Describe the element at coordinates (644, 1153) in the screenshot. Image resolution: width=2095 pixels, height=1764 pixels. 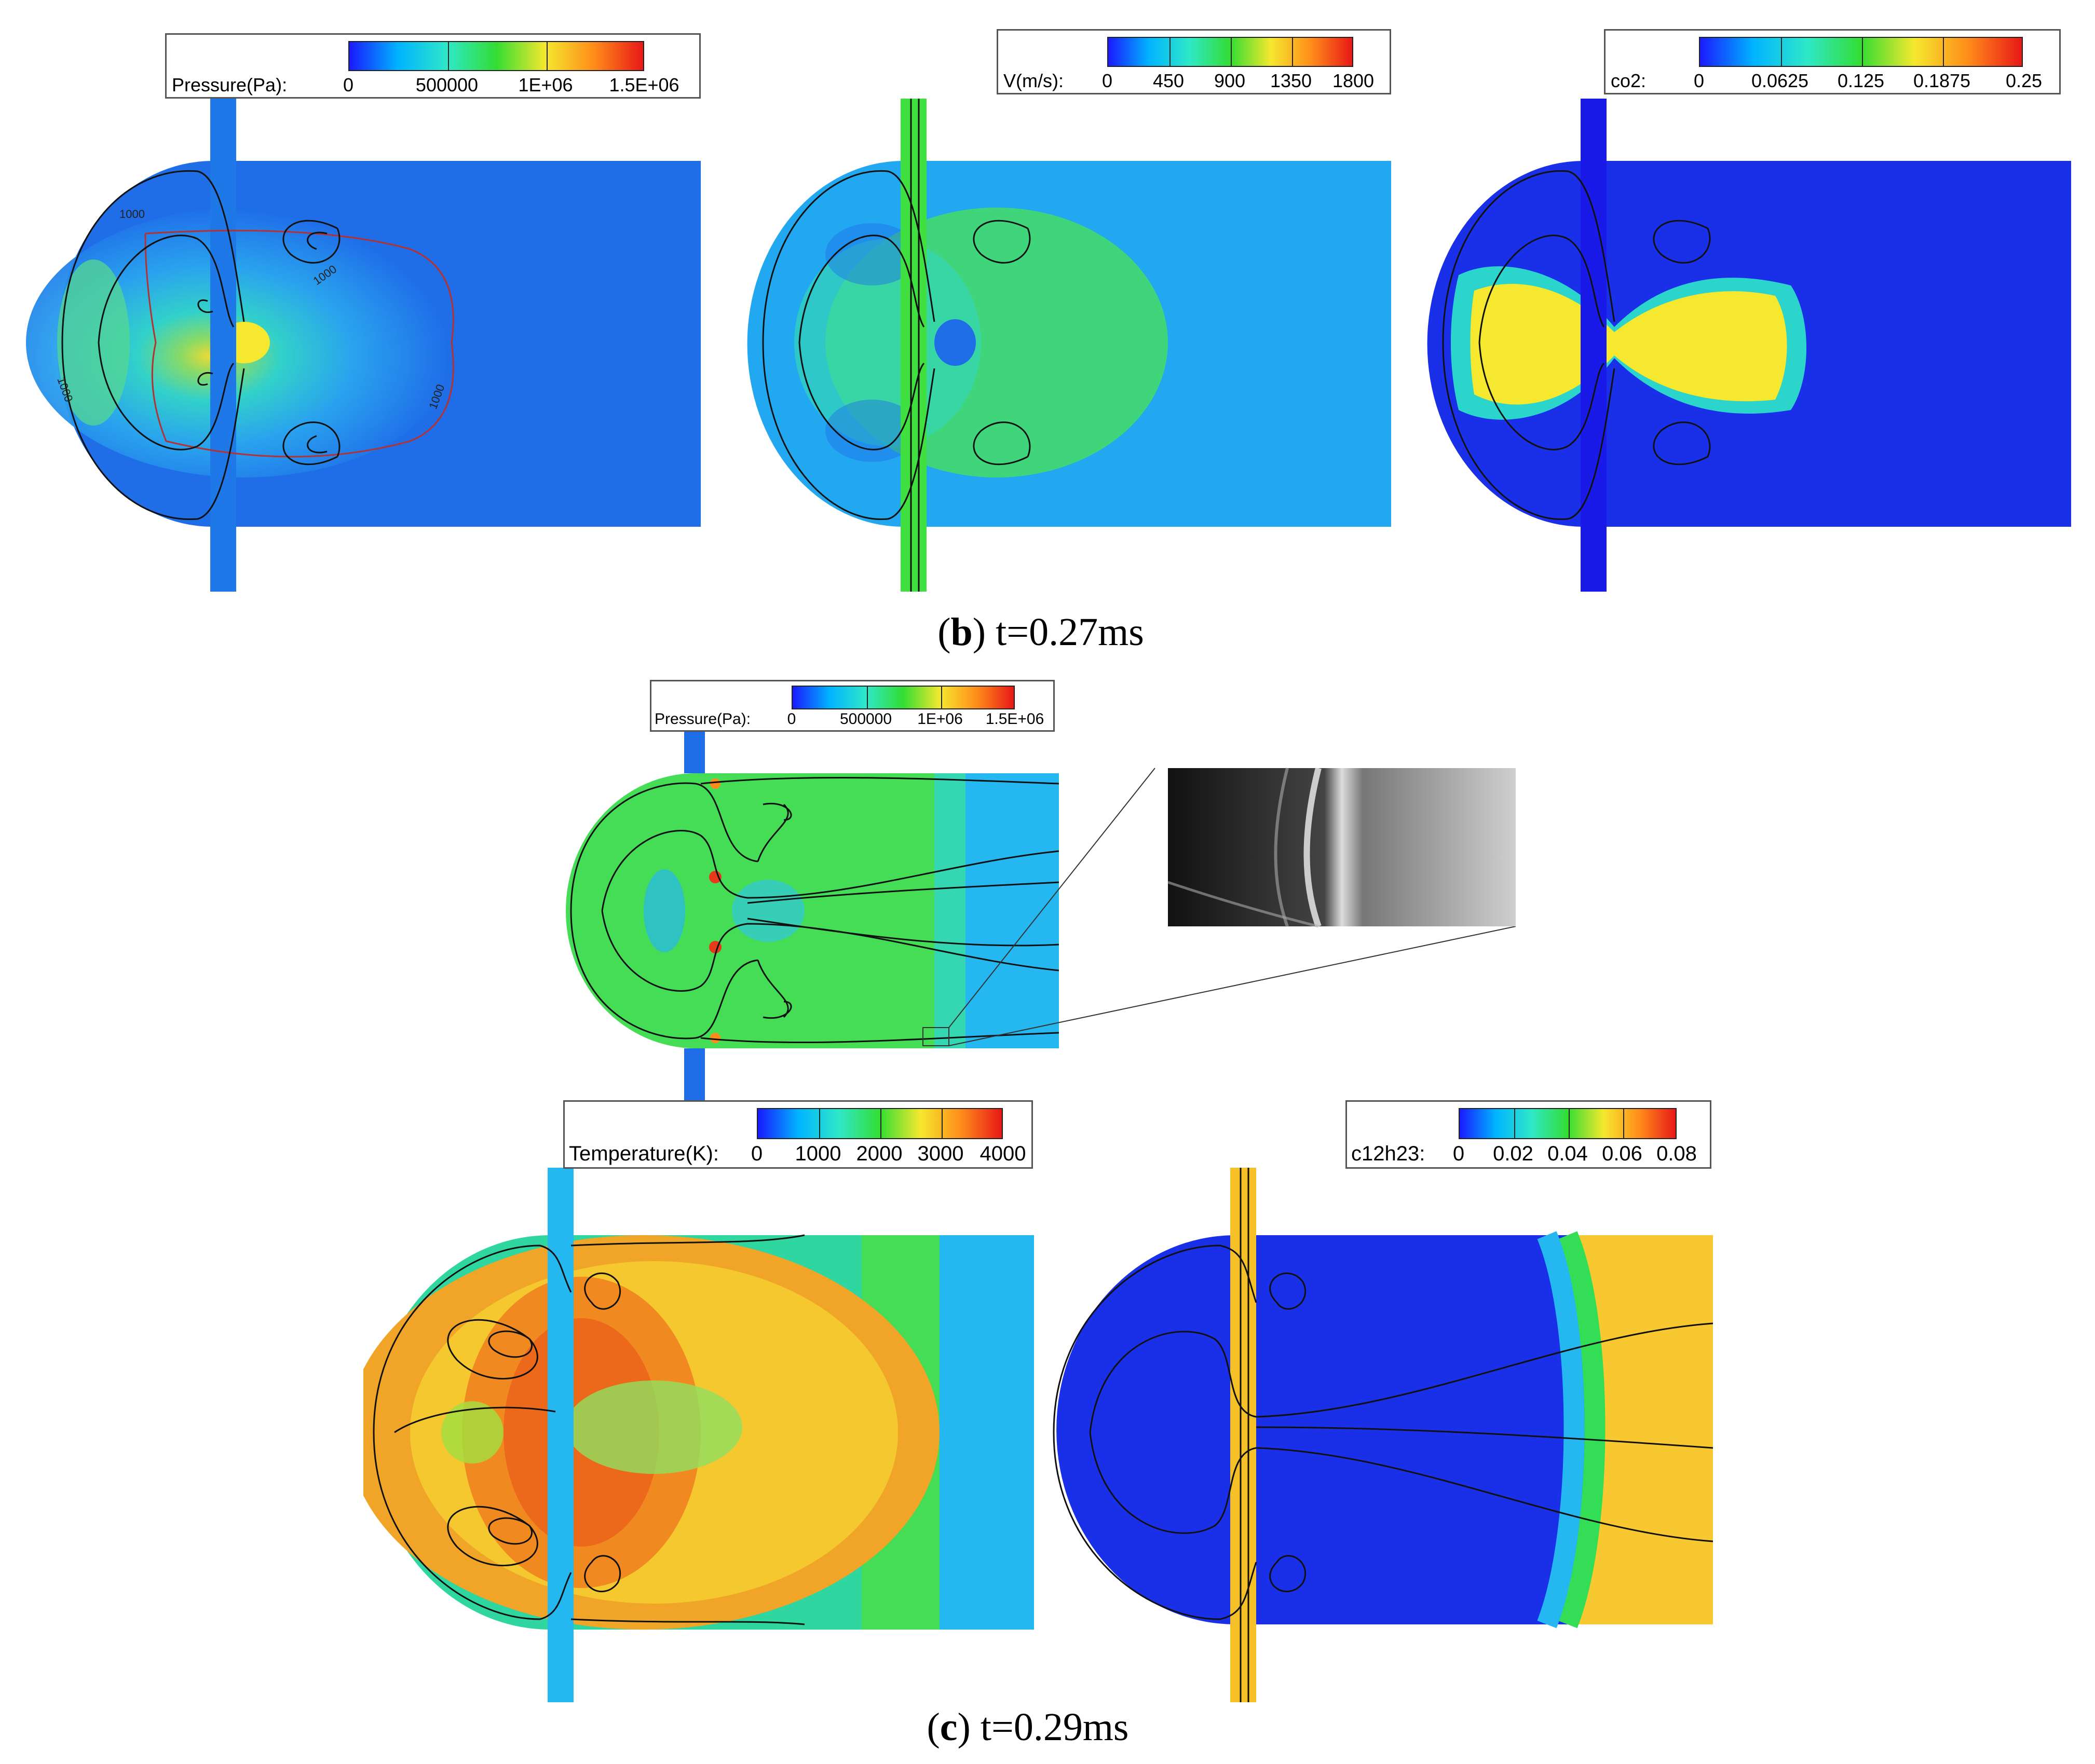
I see `legend-title: Temperature(K):` at that location.